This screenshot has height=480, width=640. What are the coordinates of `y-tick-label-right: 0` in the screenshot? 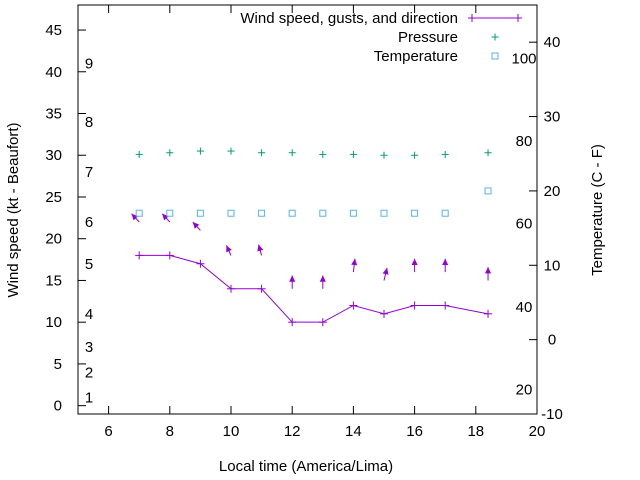 It's located at (552, 340).